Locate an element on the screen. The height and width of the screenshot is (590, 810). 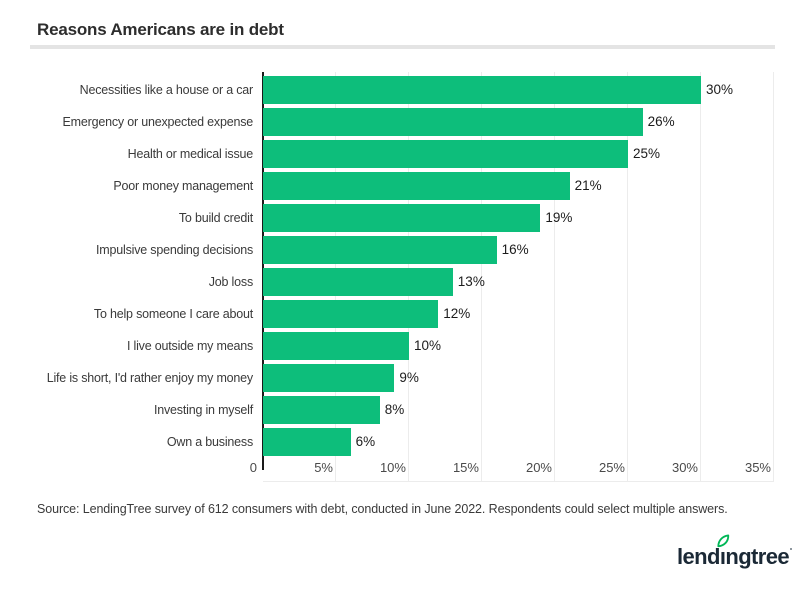
value-label: 26% is located at coordinates (661, 121).